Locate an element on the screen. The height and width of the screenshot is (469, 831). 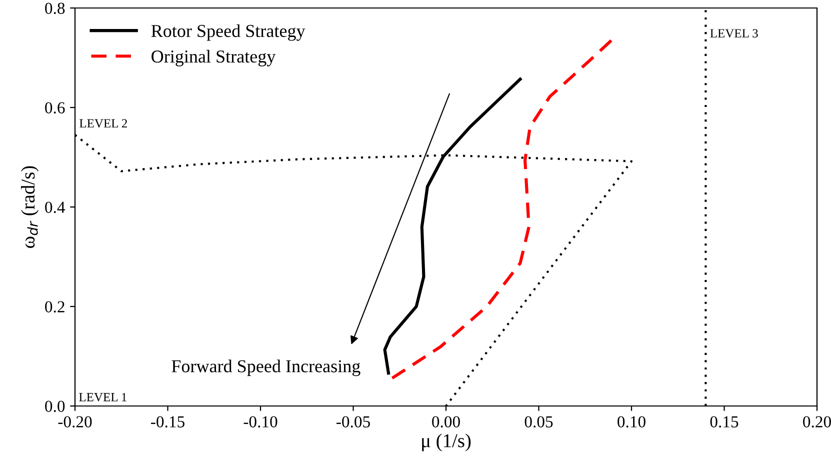
legend-label: Rotor Speed Strategy is located at coordinates (228, 32).